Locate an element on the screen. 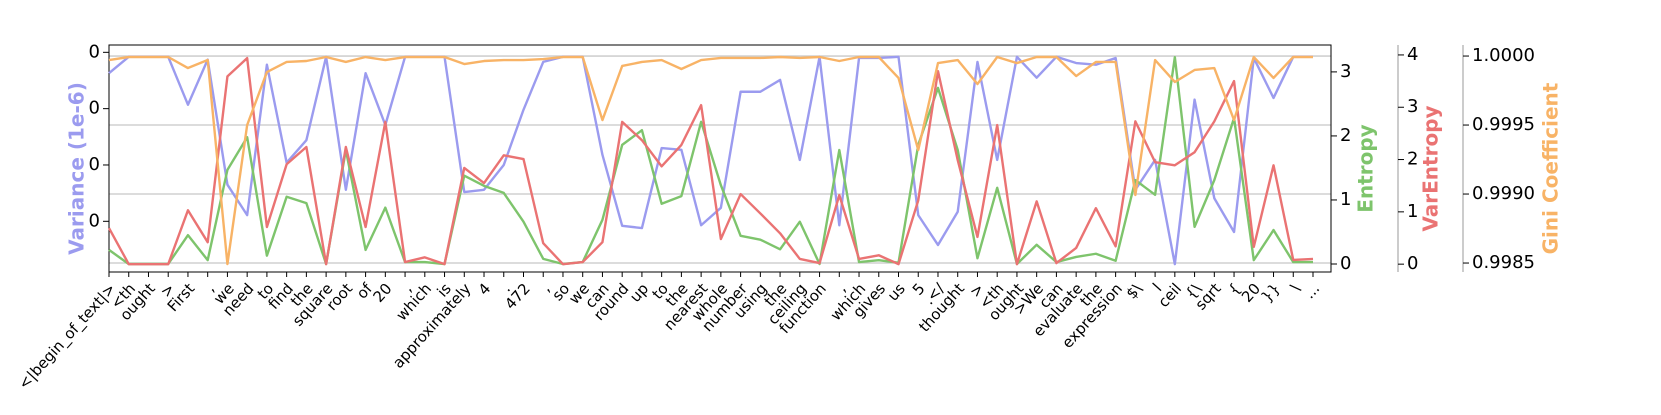  x-tick-label: up is located at coordinates (639, 293).